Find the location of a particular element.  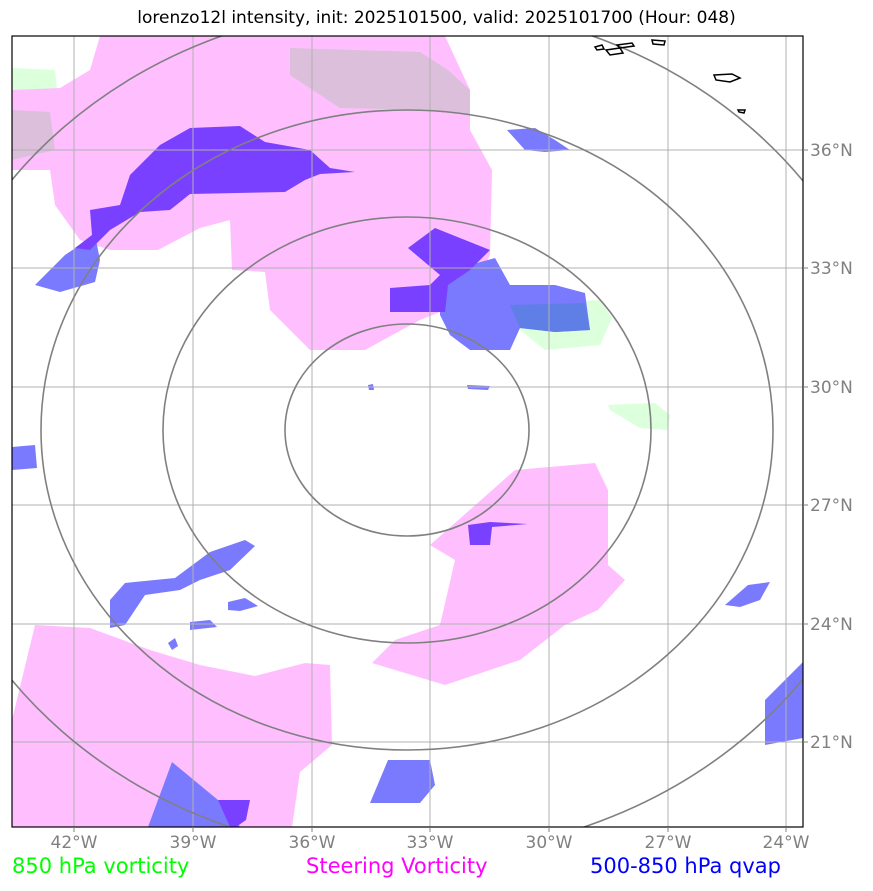

lat-tick-label: 33°N is located at coordinates (831, 269).